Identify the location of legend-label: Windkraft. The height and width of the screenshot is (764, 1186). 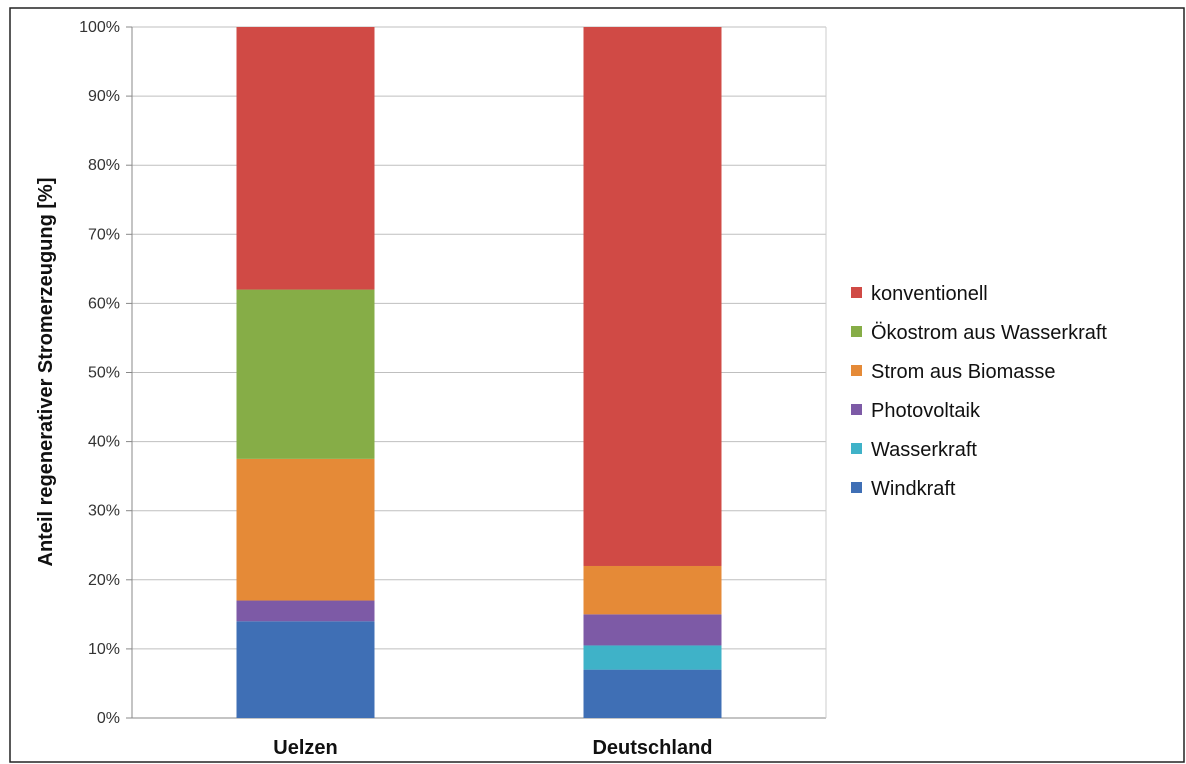
(913, 489).